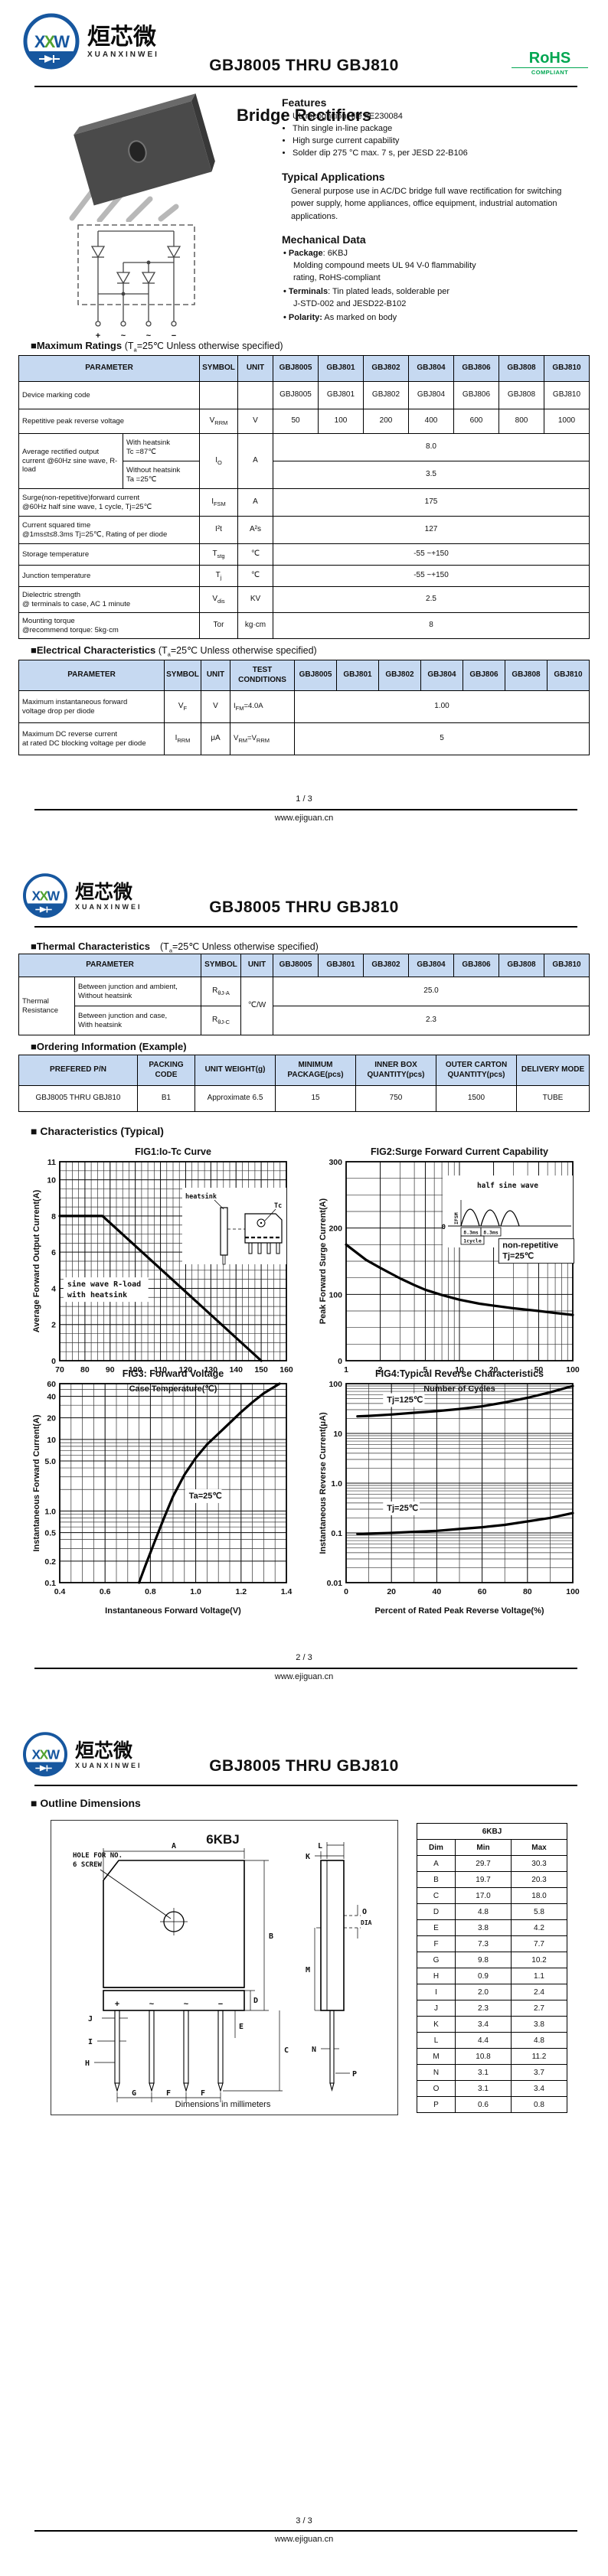 The width and height of the screenshot is (608, 2576). I want to click on outline-drawing-box: 6KBJ HOLE FOR NO. 6 SCREW + ~ ~ −, so click(224, 1967).